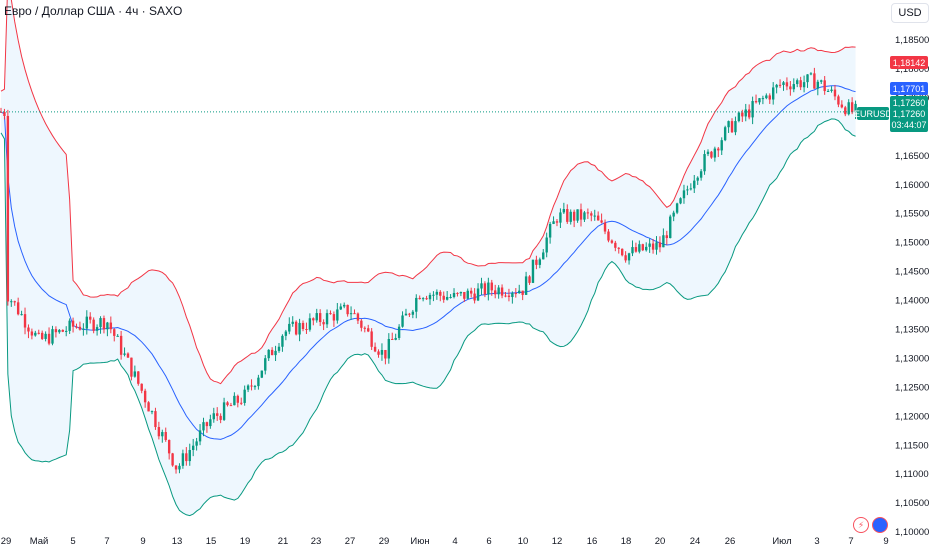  What do you see at coordinates (912, 243) in the screenshot?
I see `price-tick-label: 1,15000` at bounding box center [912, 243].